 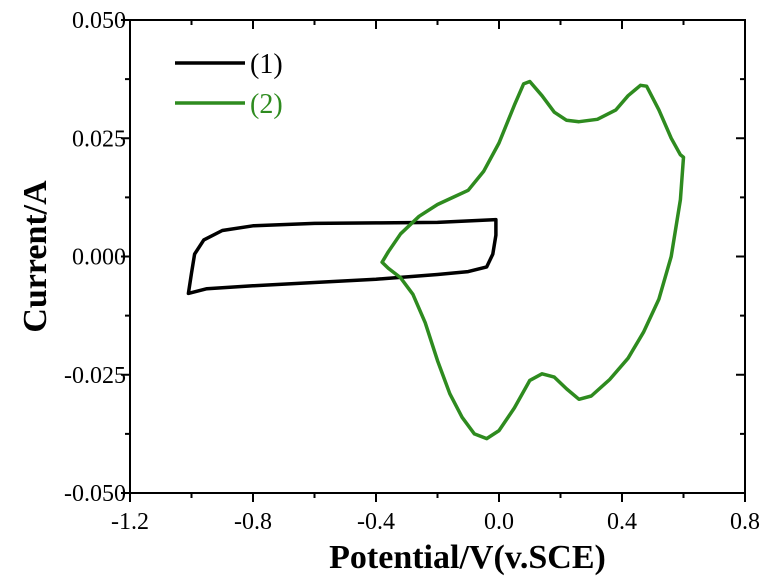 What do you see at coordinates (745, 522) in the screenshot?
I see `x-tick-label: 0.8` at bounding box center [745, 522].